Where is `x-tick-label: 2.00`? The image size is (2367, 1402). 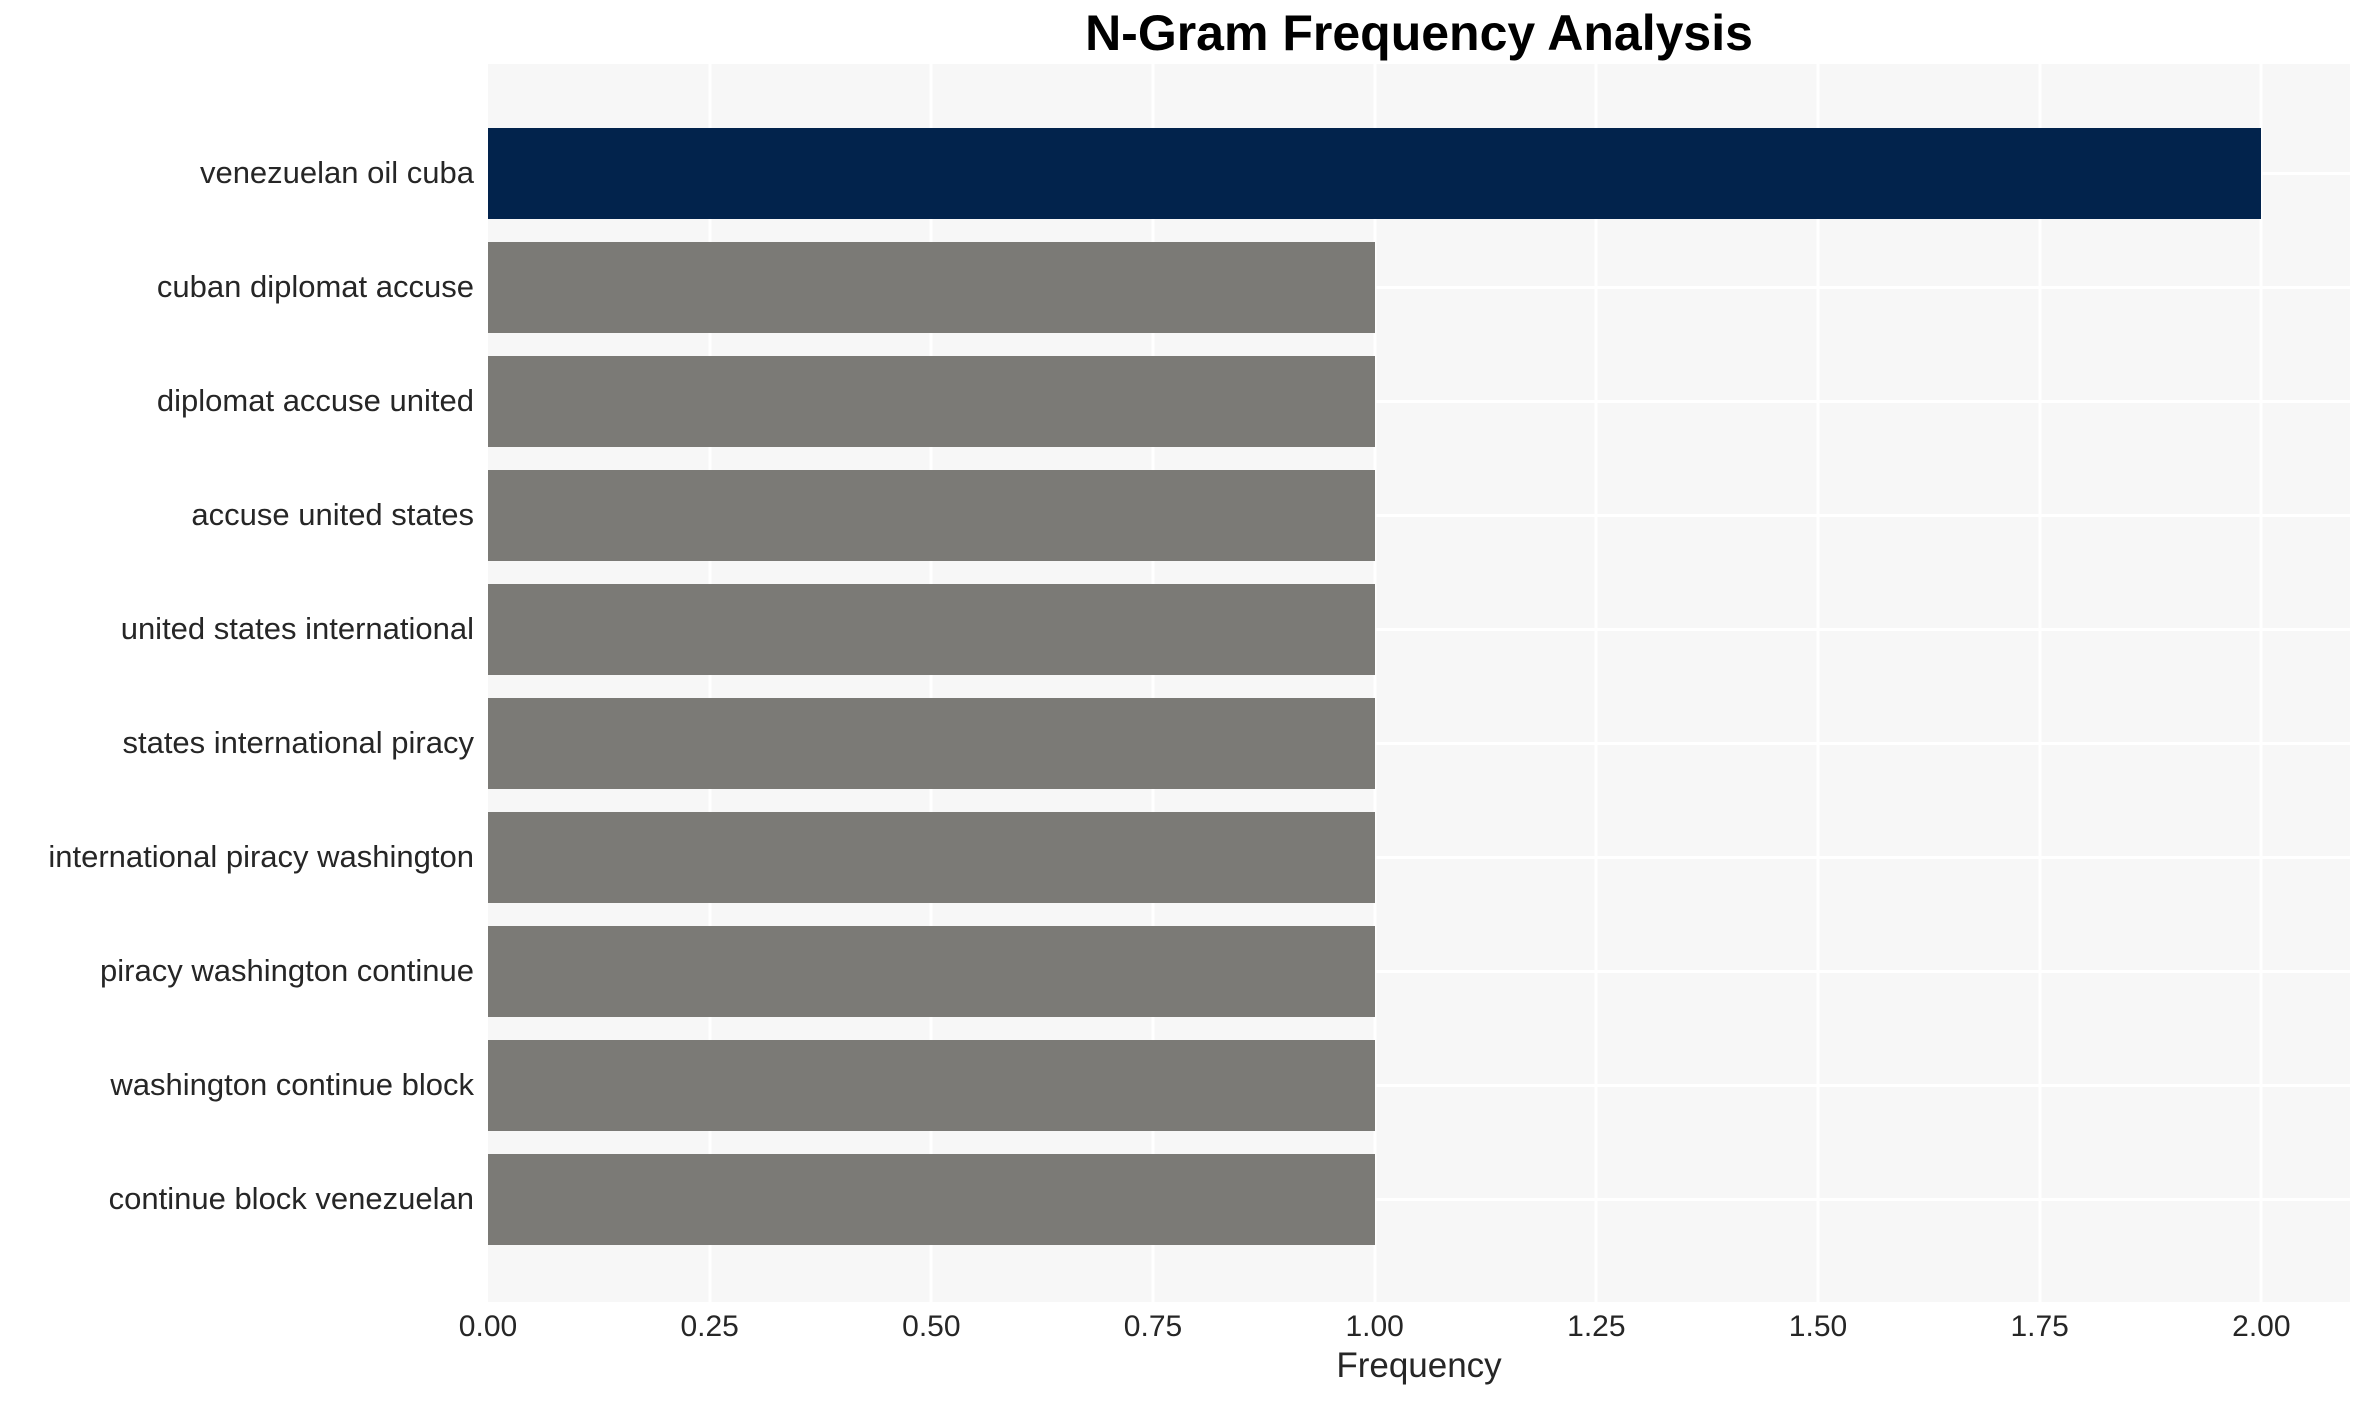 x-tick-label: 2.00 is located at coordinates (2261, 1326).